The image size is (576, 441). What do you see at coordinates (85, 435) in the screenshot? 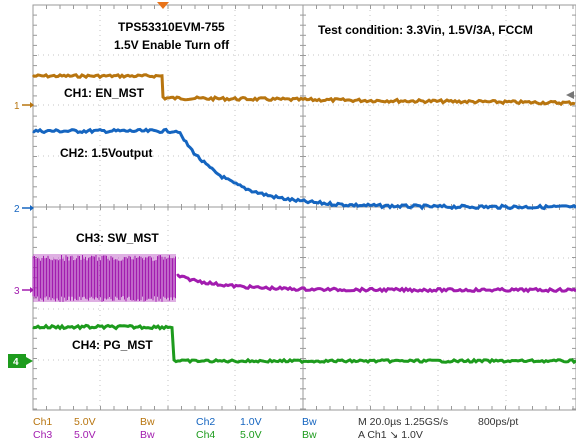
I see `ch3-scale: 5.0V` at bounding box center [85, 435].